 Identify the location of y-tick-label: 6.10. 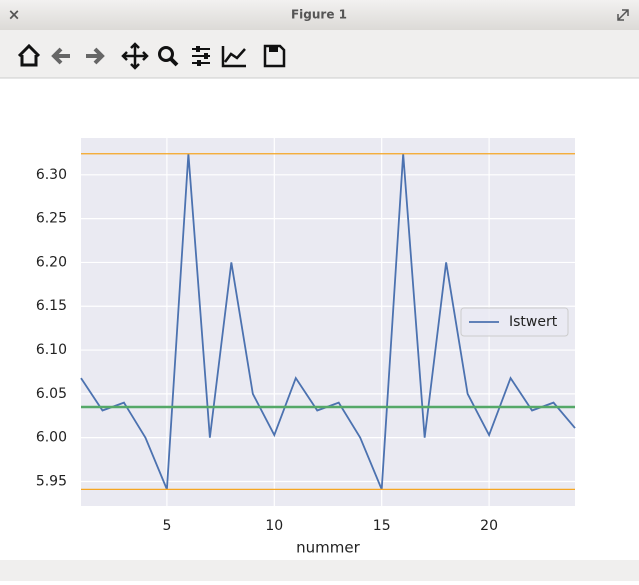
(51, 350).